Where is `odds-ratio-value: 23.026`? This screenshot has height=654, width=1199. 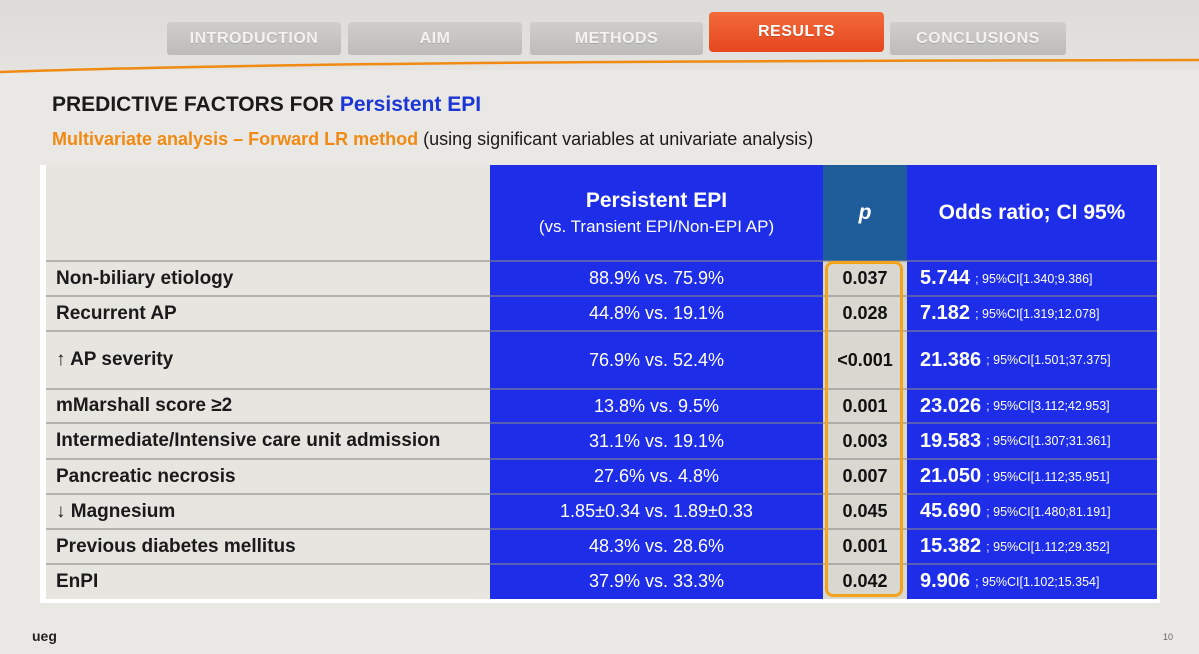 odds-ratio-value: 23.026 is located at coordinates (951, 405).